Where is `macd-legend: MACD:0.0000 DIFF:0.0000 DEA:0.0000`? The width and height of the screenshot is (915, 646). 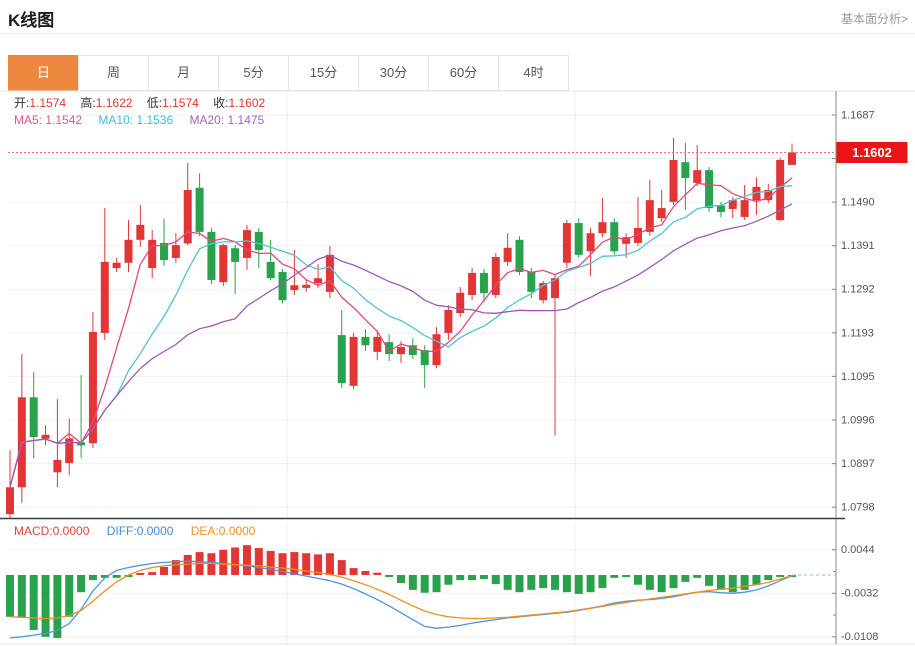
macd-legend: MACD:0.0000 DIFF:0.0000 DEA:0.0000 is located at coordinates (134, 531).